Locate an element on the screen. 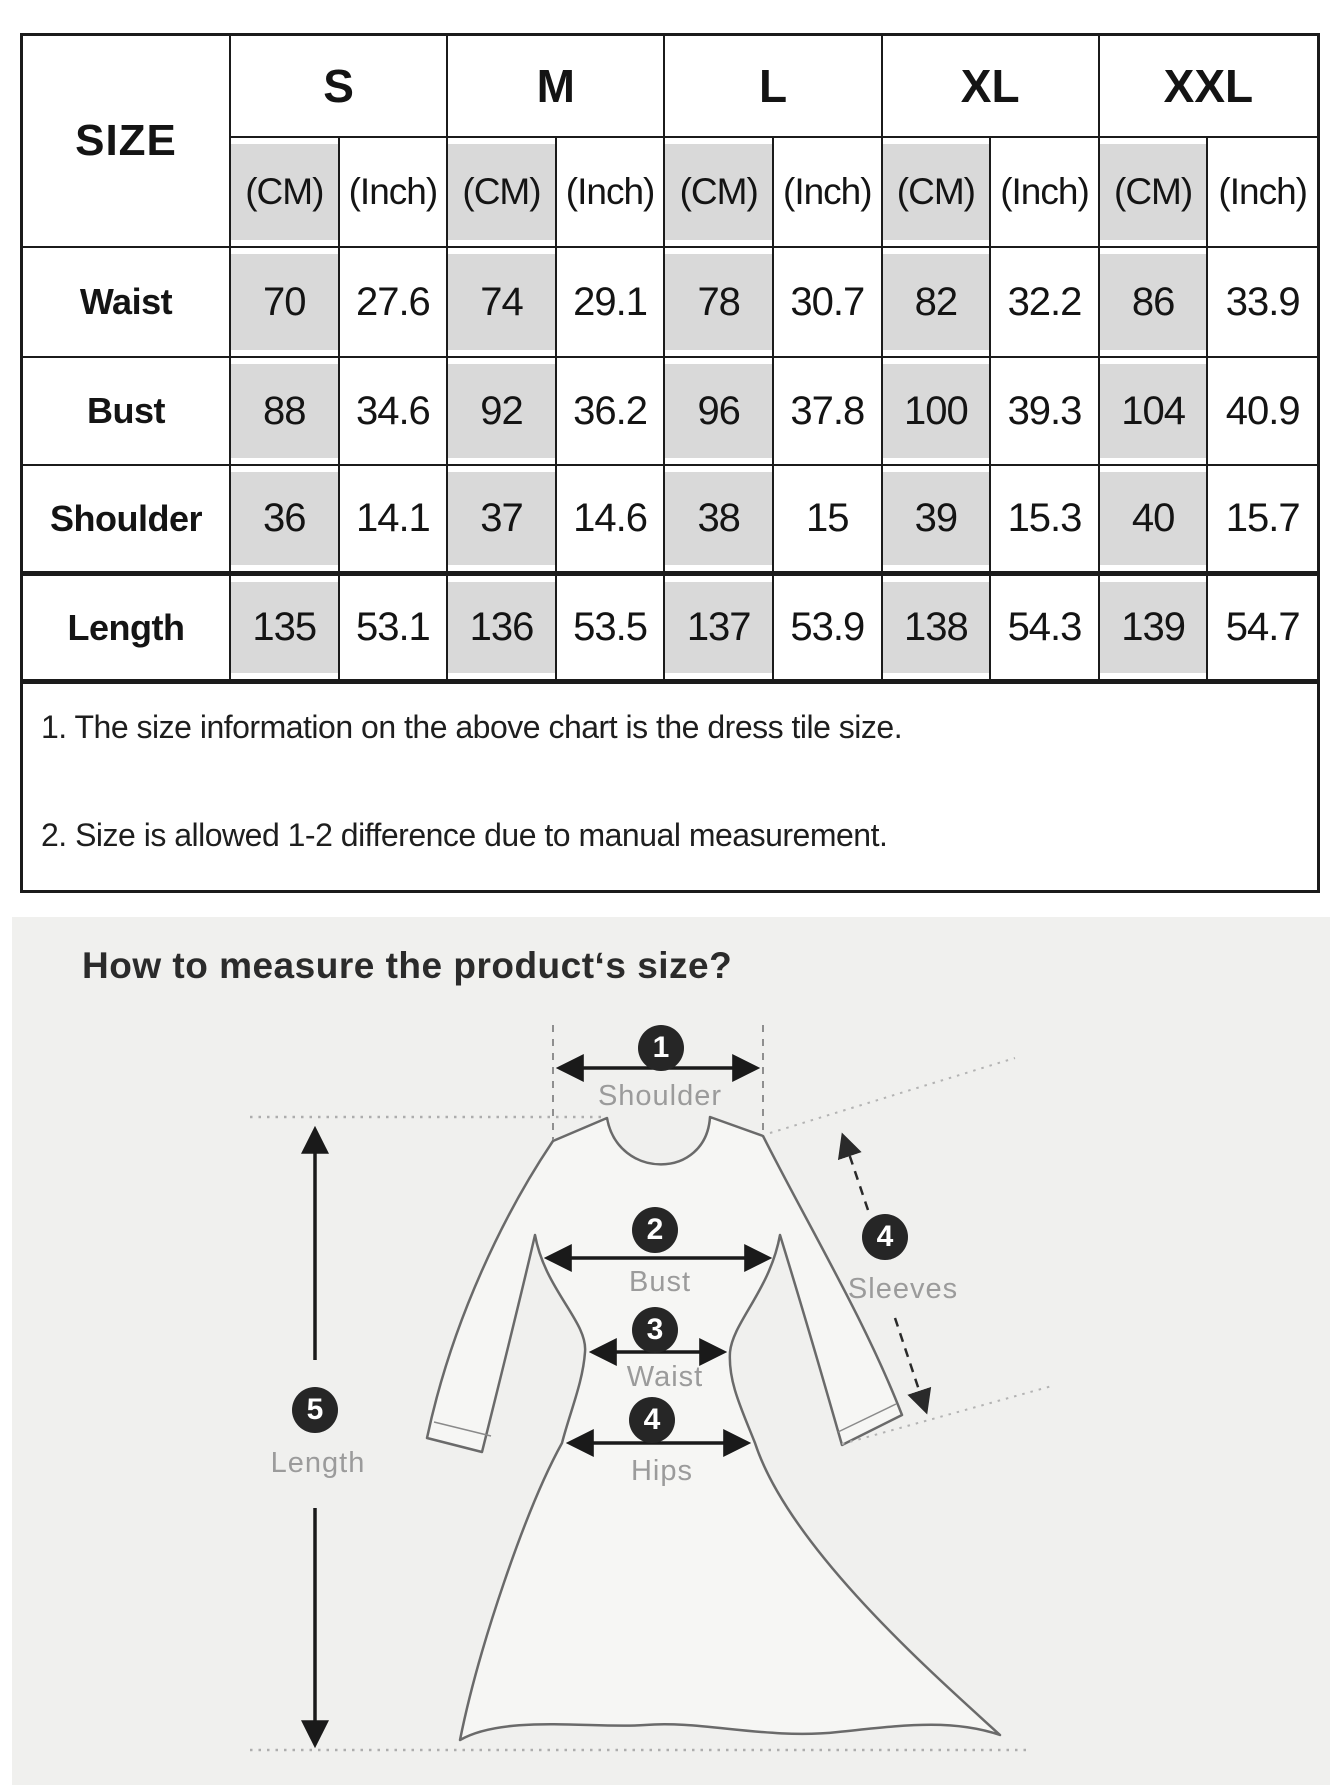 The width and height of the screenshot is (1340, 1785). table-cell: 30.7 is located at coordinates (828, 303).